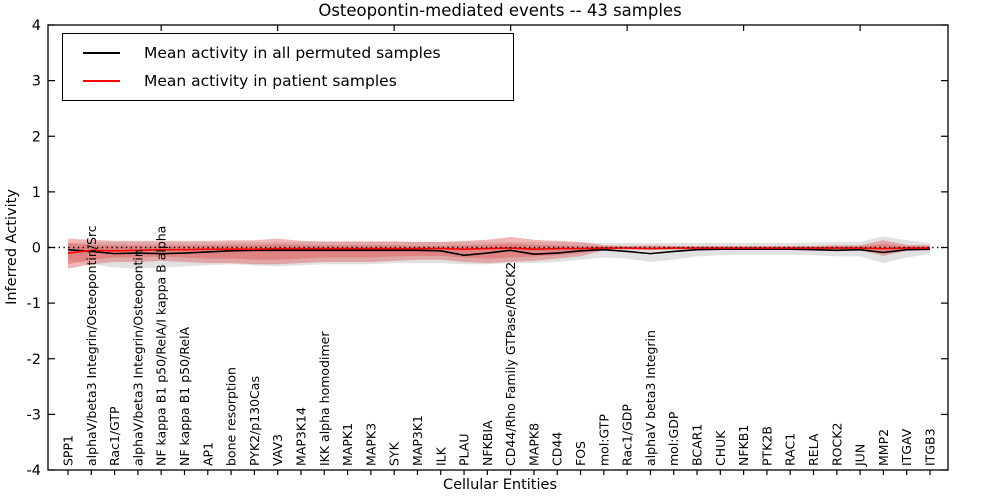  I want to click on x-tick-label: MAPK8, so click(533, 444).